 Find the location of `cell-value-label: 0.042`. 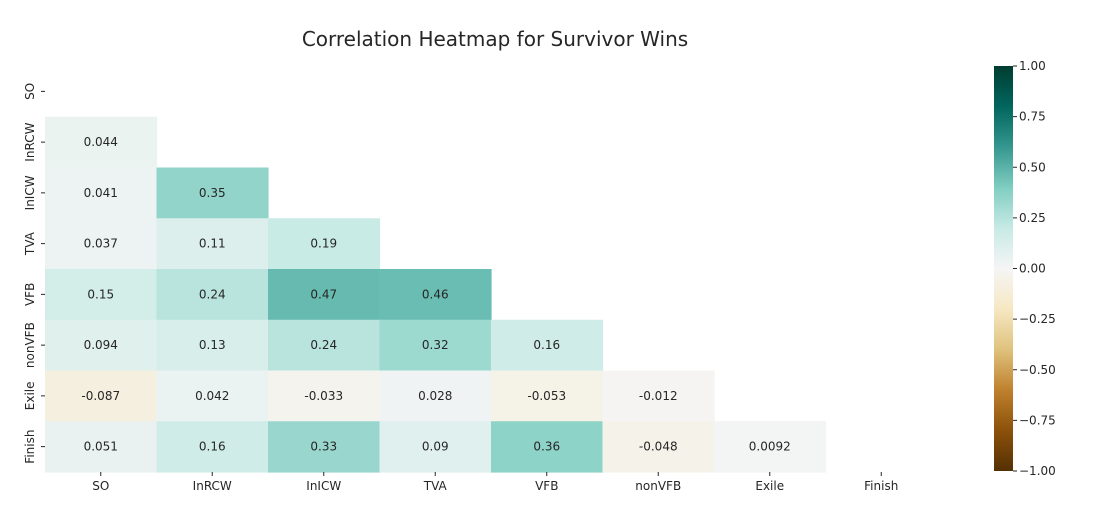

cell-value-label: 0.042 is located at coordinates (212, 396).